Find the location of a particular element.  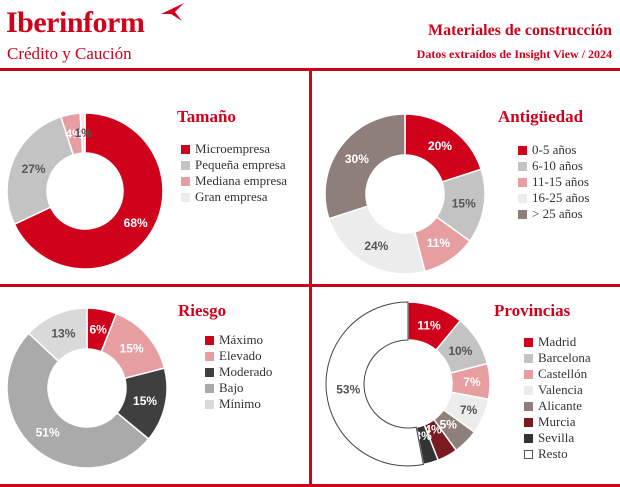

legend-label: Sevilla is located at coordinates (556, 437).